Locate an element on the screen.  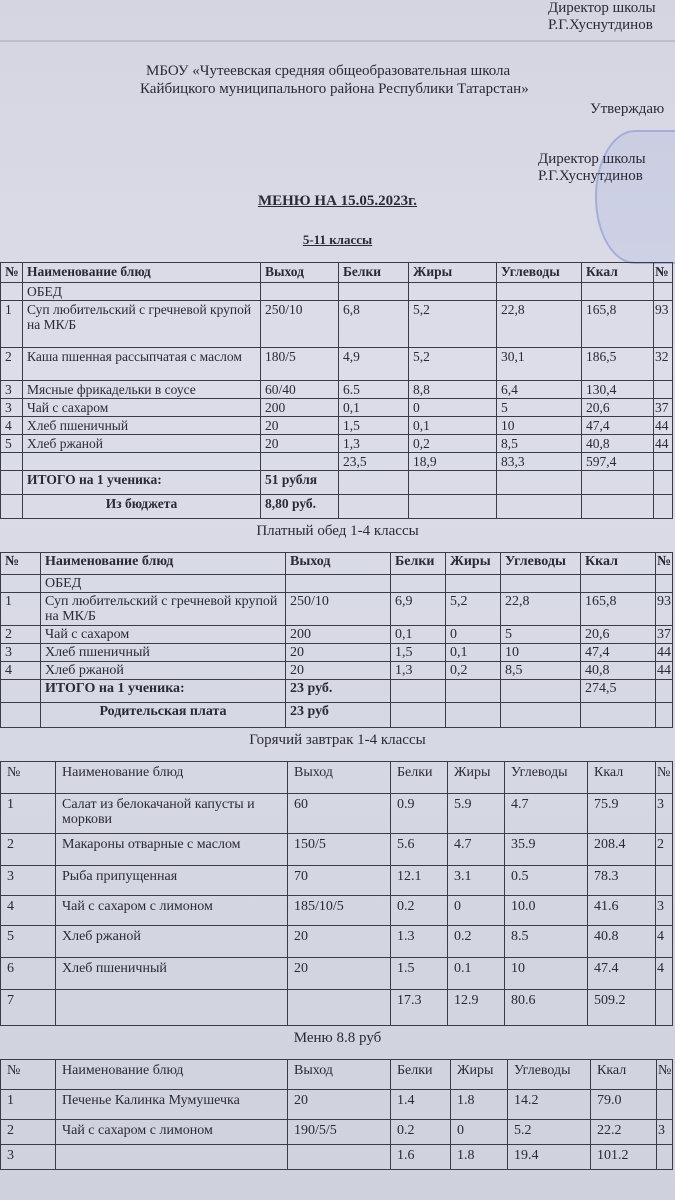
table-cell: 40,8 is located at coordinates (617, 443).